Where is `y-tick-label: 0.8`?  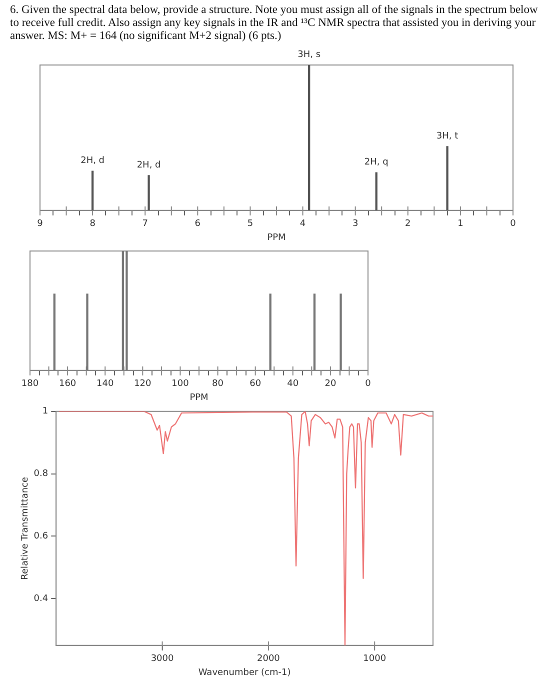
y-tick-label: 0.8 is located at coordinates (41, 474).